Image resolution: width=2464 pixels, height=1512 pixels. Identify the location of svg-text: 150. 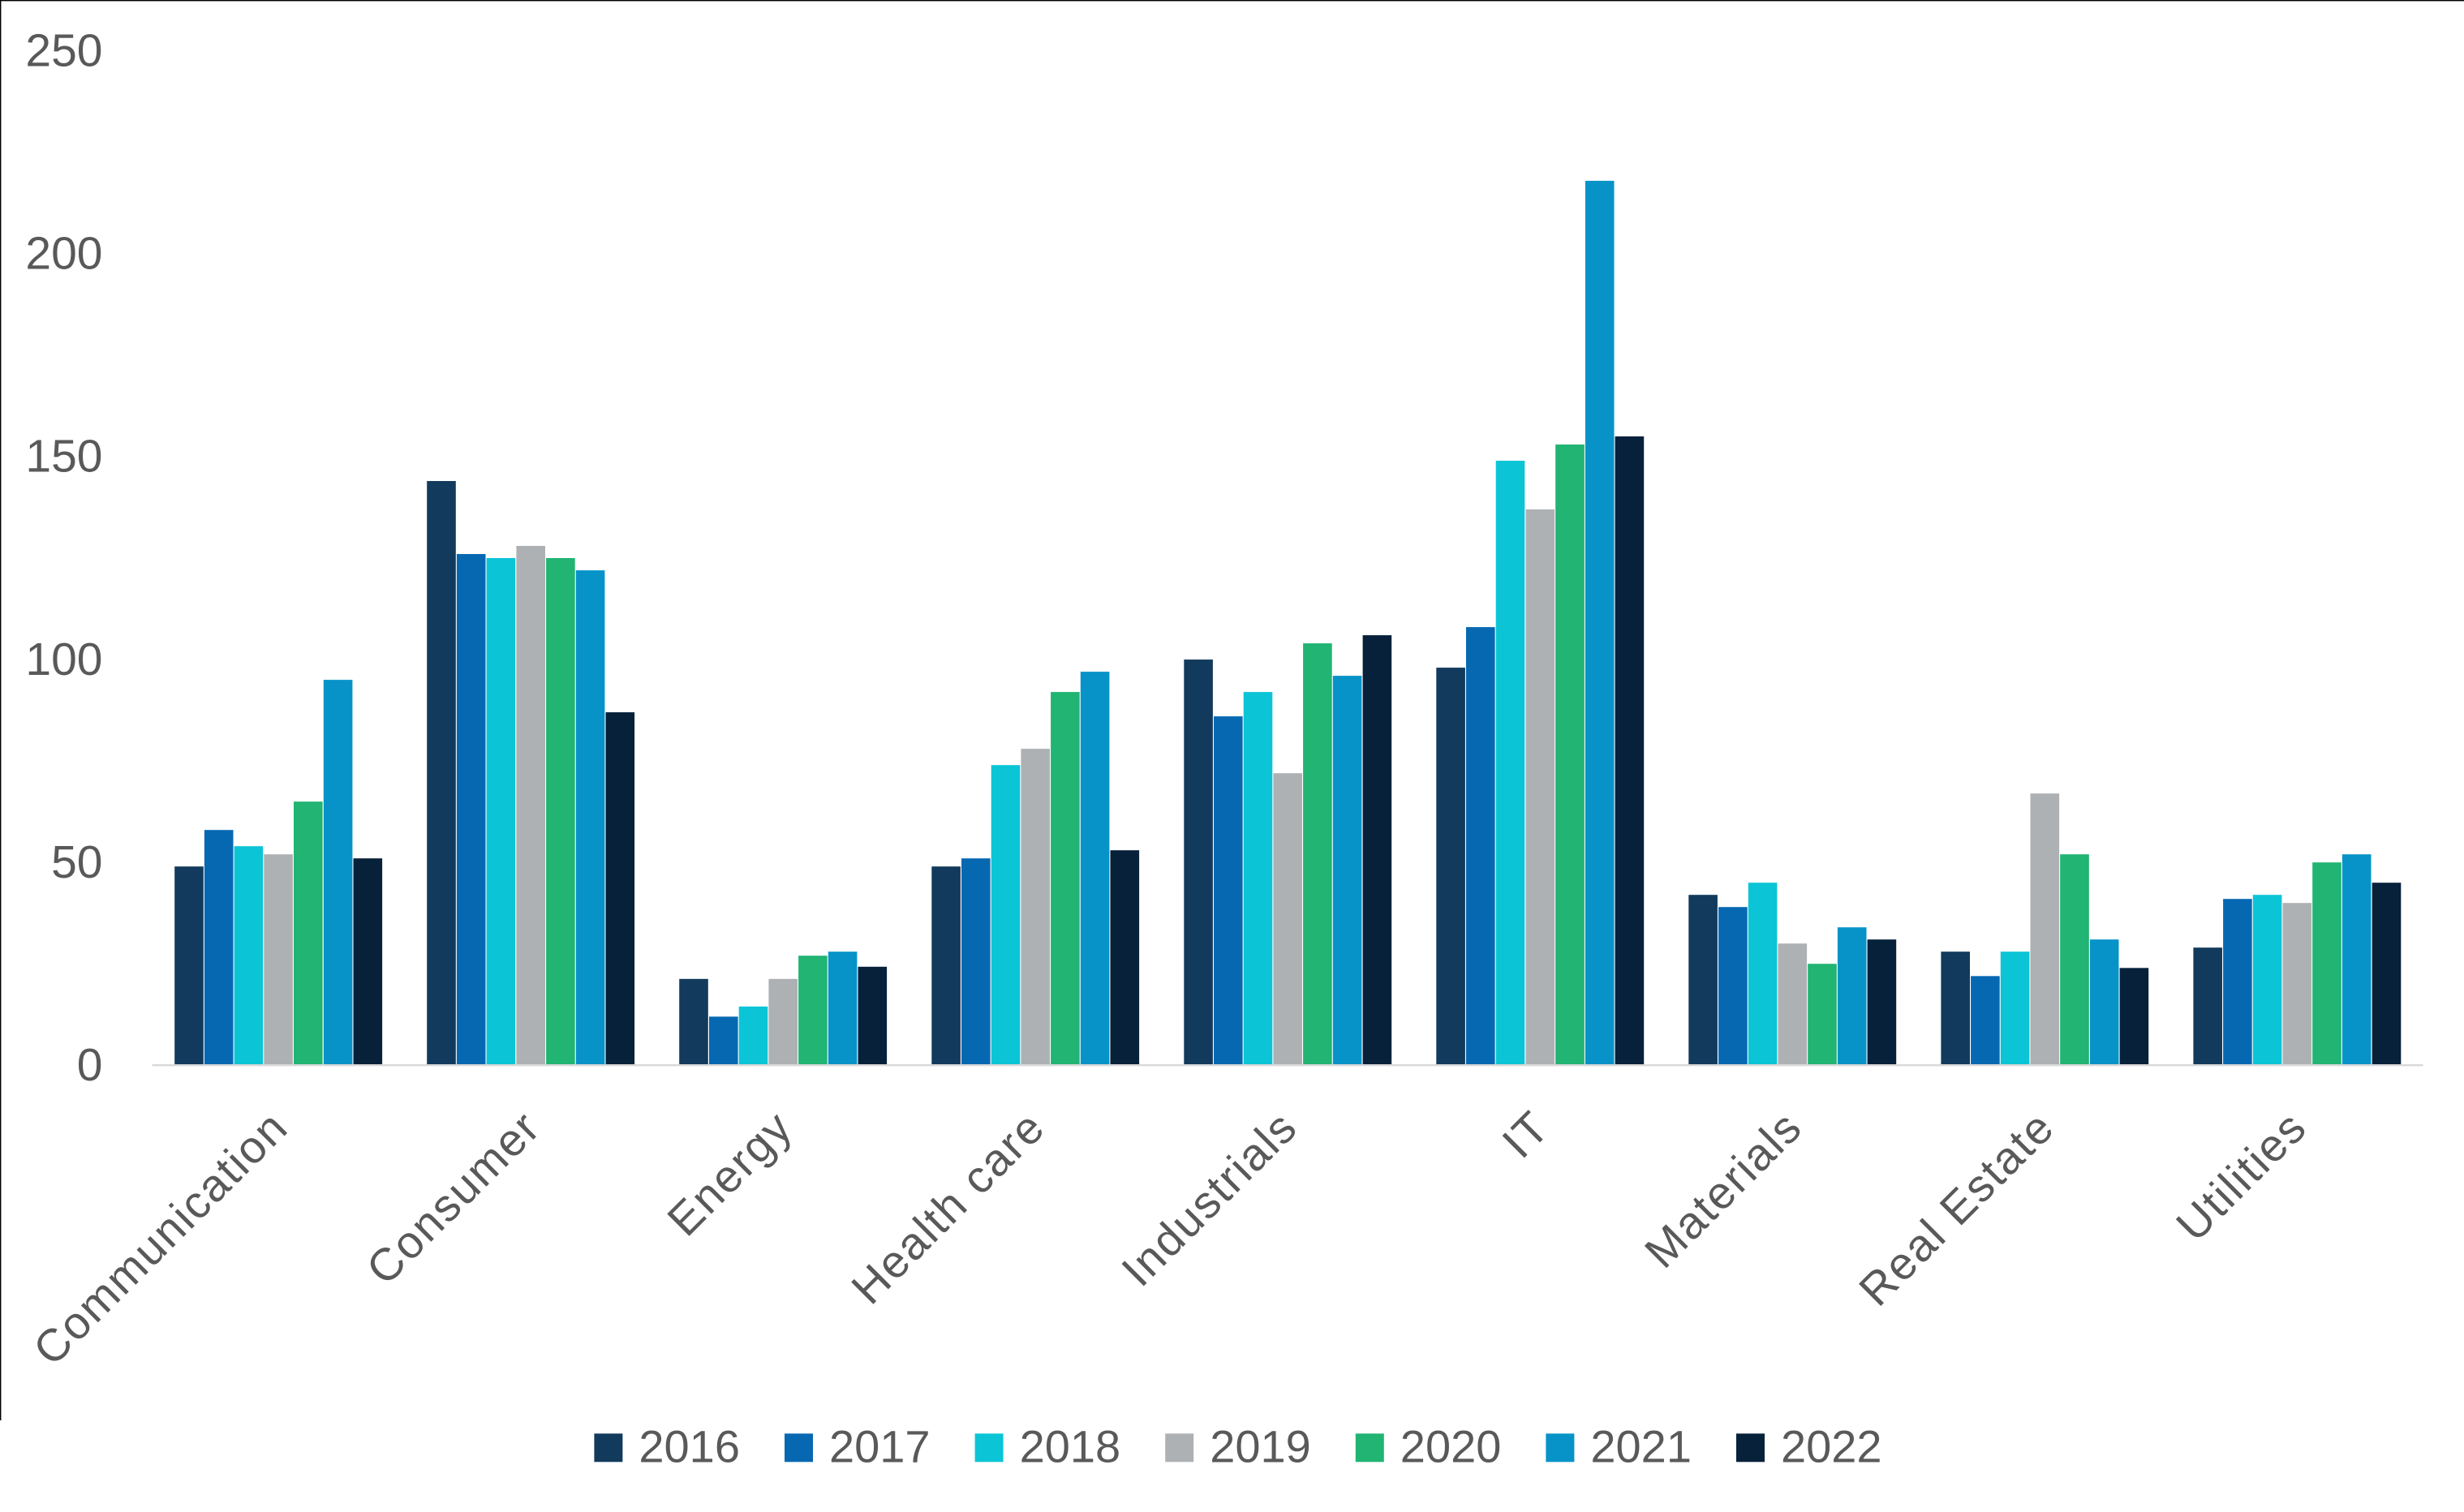
(63, 457).